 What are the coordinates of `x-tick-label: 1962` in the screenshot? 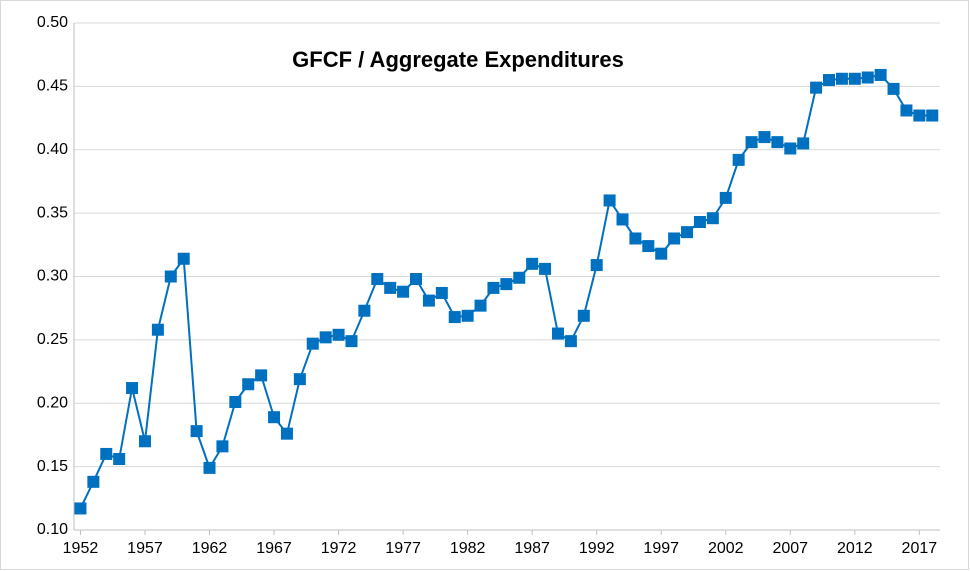 It's located at (210, 548).